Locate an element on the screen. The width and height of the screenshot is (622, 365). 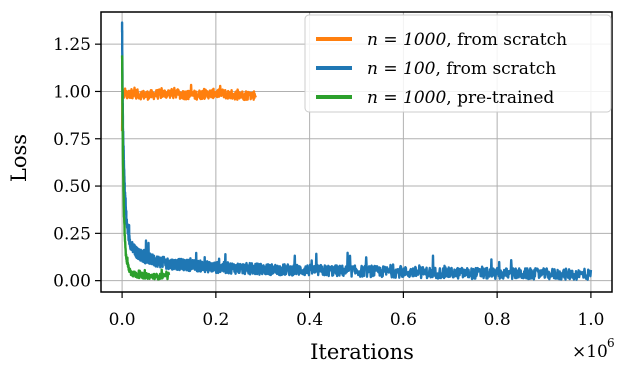
x-axis-label: Iterations is located at coordinates (362, 352).